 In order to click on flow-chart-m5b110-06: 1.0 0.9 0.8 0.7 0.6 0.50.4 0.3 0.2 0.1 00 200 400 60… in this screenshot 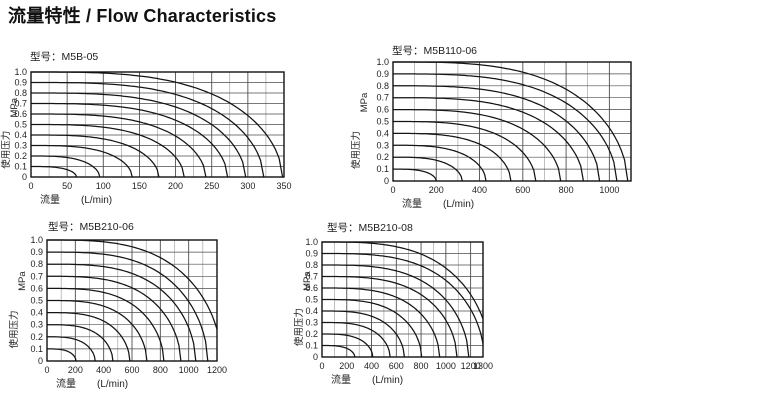, I will do `click(491, 133)`.